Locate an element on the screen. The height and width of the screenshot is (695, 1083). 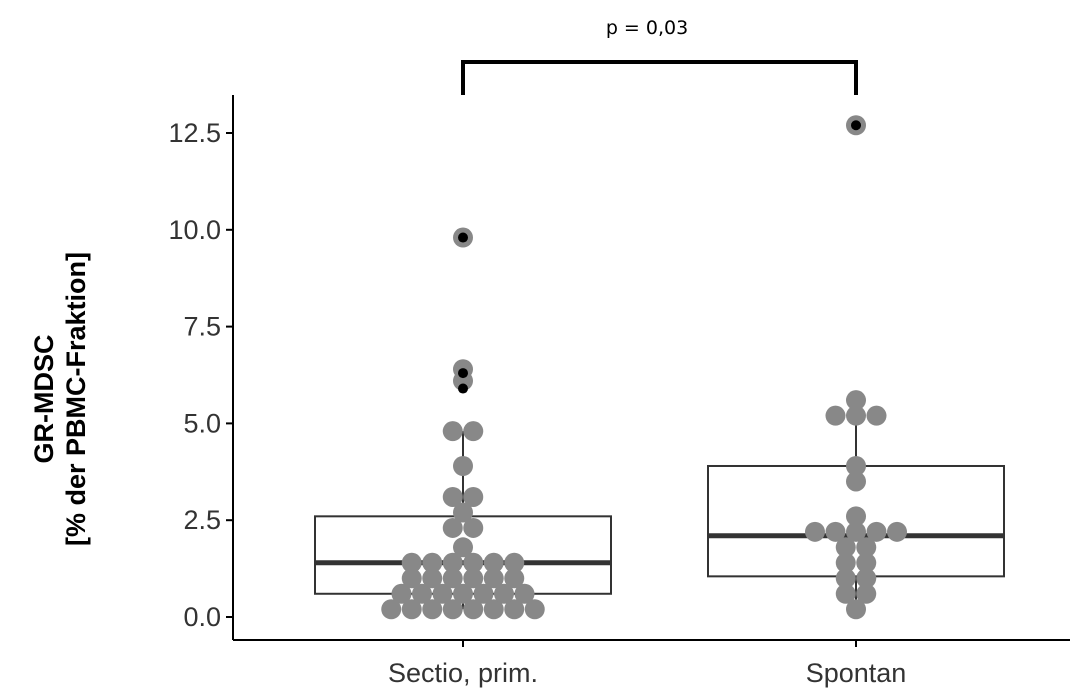
x-tick-label: Sectio, prim. is located at coordinates (463, 673).